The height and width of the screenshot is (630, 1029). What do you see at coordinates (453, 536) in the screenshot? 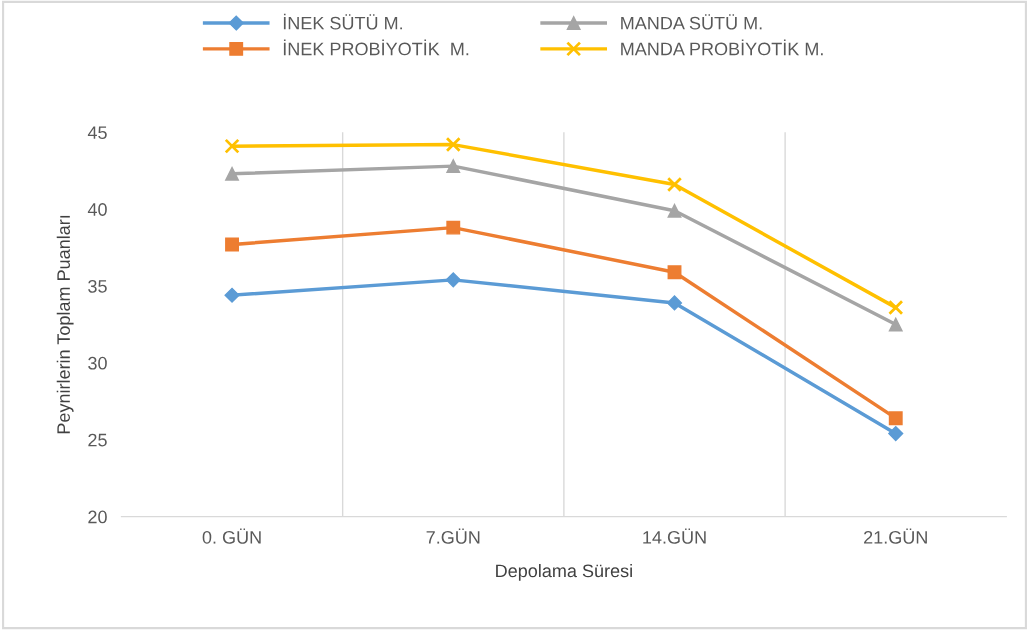
I see `x-tick-label: 7.GÜN` at bounding box center [453, 536].